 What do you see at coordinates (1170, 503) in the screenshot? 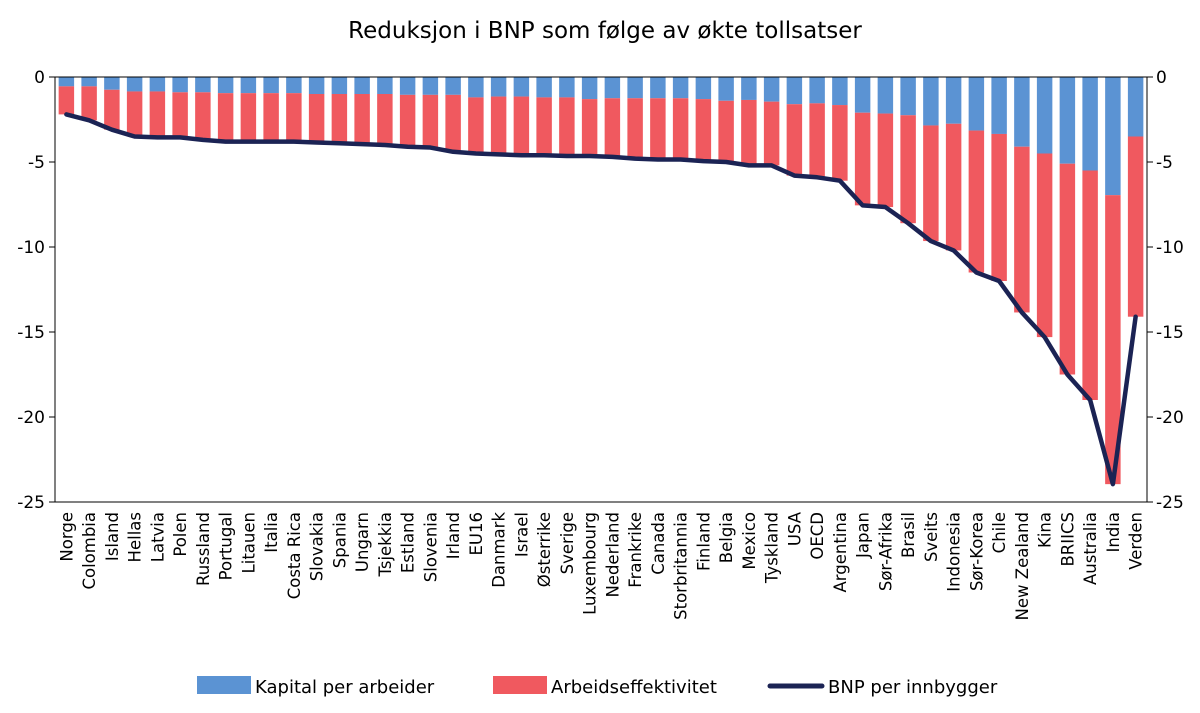
I see `ytick-label-right-5: -25` at bounding box center [1170, 503].